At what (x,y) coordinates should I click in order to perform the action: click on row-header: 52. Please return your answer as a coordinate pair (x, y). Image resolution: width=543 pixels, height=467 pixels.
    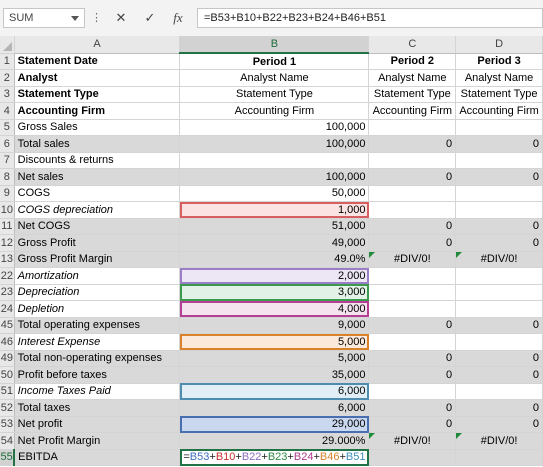
    Looking at the image, I should click on (7, 408).